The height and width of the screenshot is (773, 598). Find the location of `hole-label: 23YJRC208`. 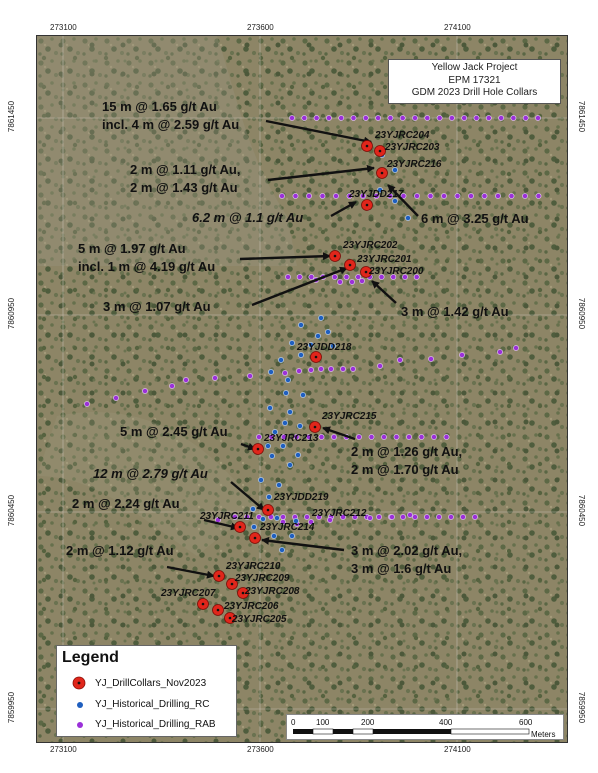

hole-label: 23YJRC208 is located at coordinates (272, 591).